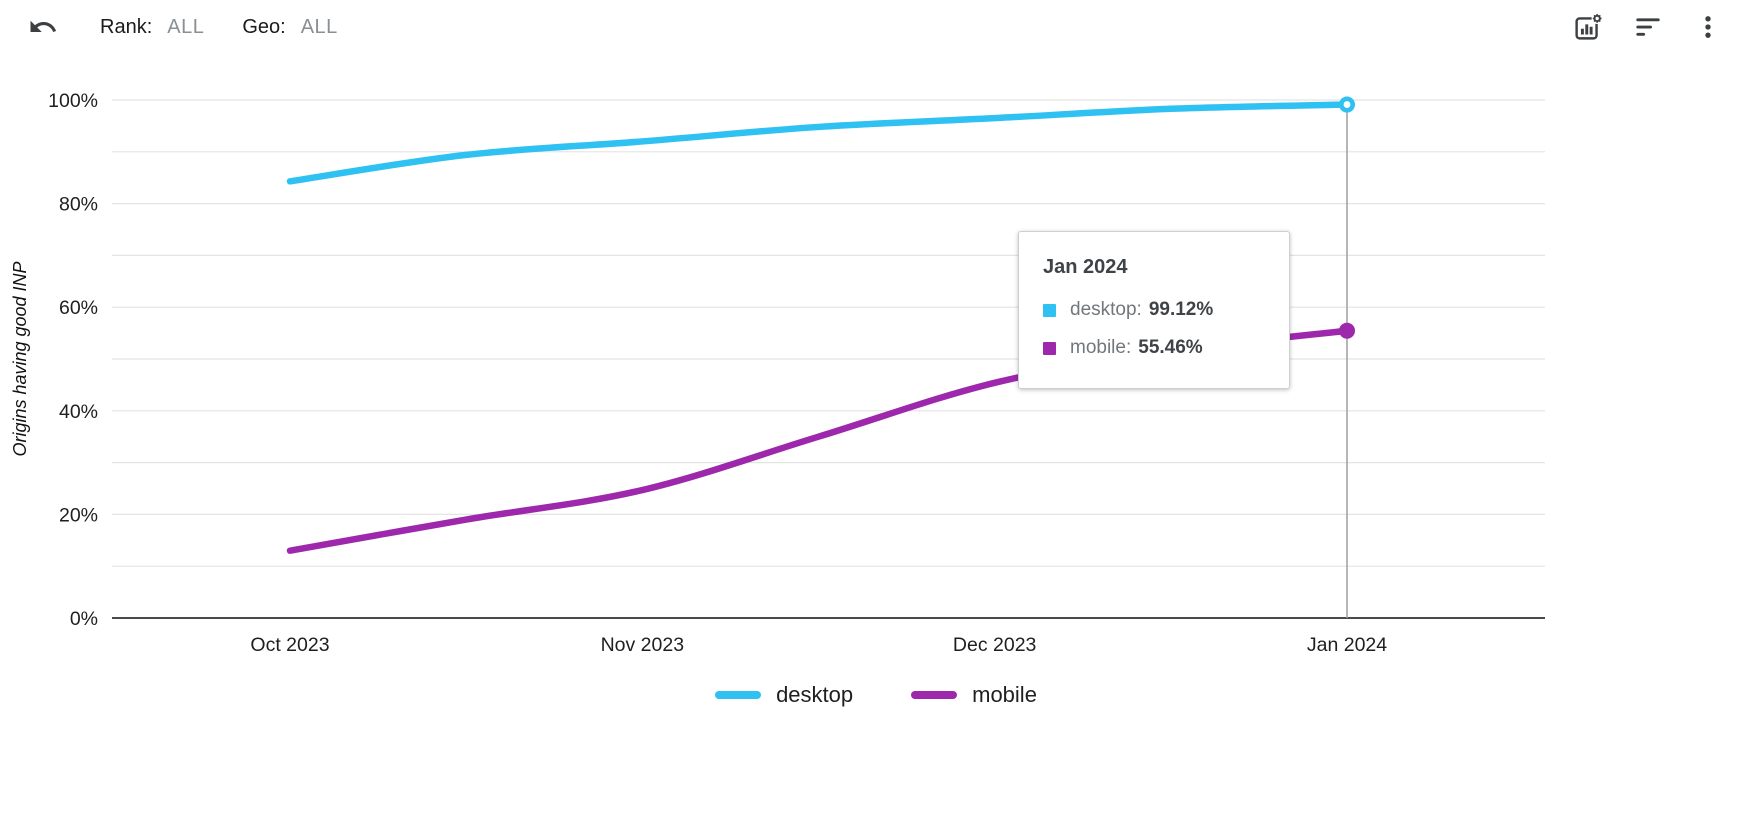 This screenshot has width=1752, height=826. What do you see at coordinates (1004, 694) in the screenshot?
I see `legend-label-mobile: mobile` at bounding box center [1004, 694].